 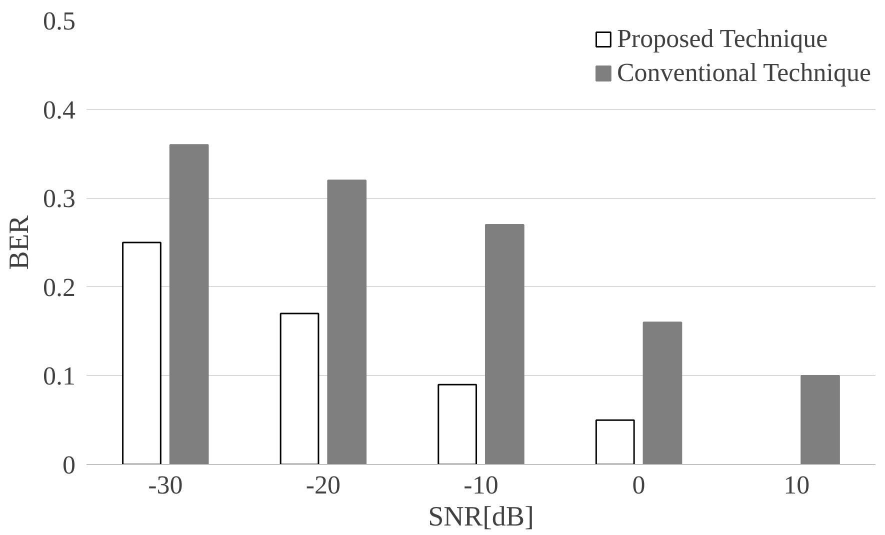 I want to click on x-tick-label: -30, so click(x=165, y=485).